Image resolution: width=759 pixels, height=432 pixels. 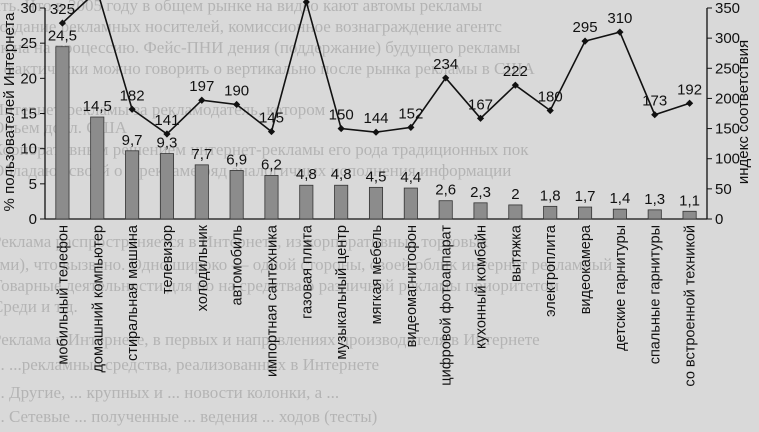 What do you see at coordinates (727, 159) in the screenshot?
I see `y-right-tick-label: 100` at bounding box center [727, 159].